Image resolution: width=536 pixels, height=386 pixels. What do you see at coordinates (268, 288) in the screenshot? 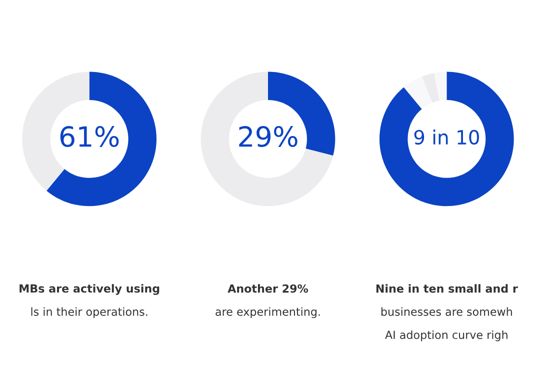
I see `text: Another 29%` at bounding box center [268, 288].